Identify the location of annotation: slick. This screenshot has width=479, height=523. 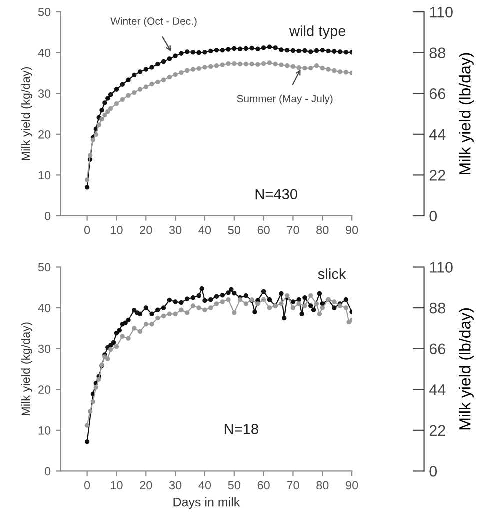
(332, 274).